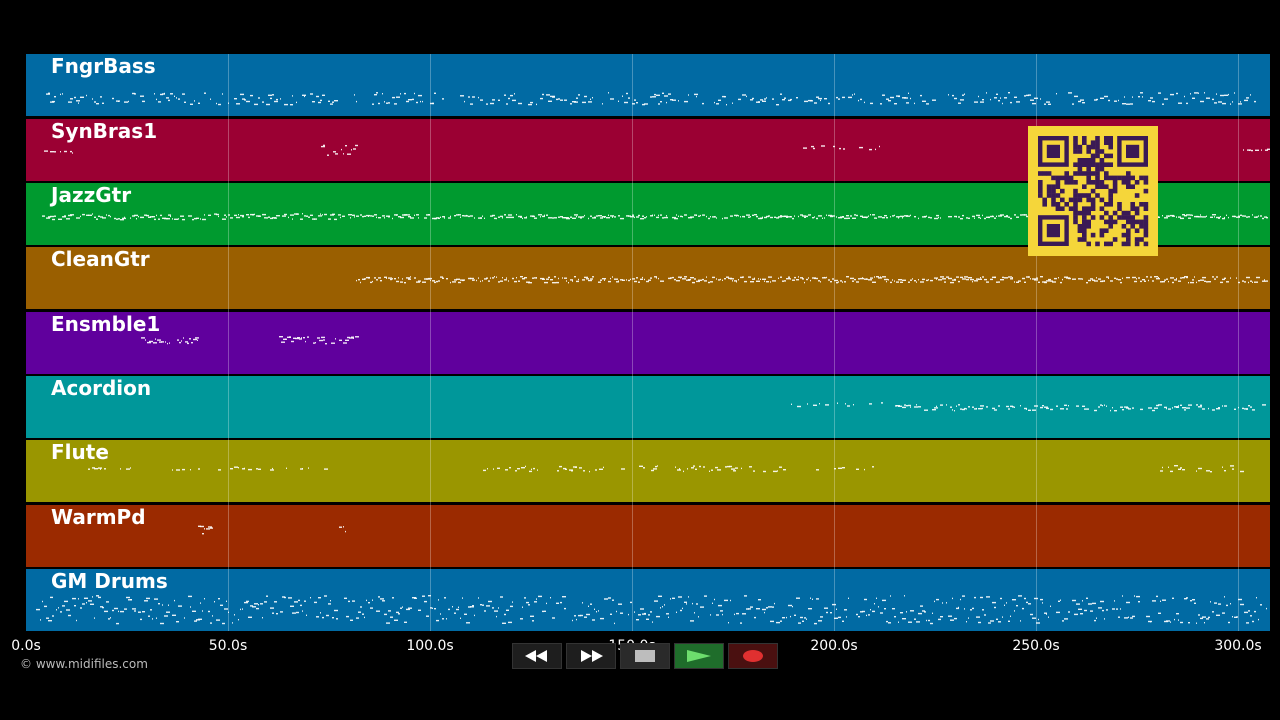  Describe the element at coordinates (812, 280) in the screenshot. I see `note-sequence` at that location.